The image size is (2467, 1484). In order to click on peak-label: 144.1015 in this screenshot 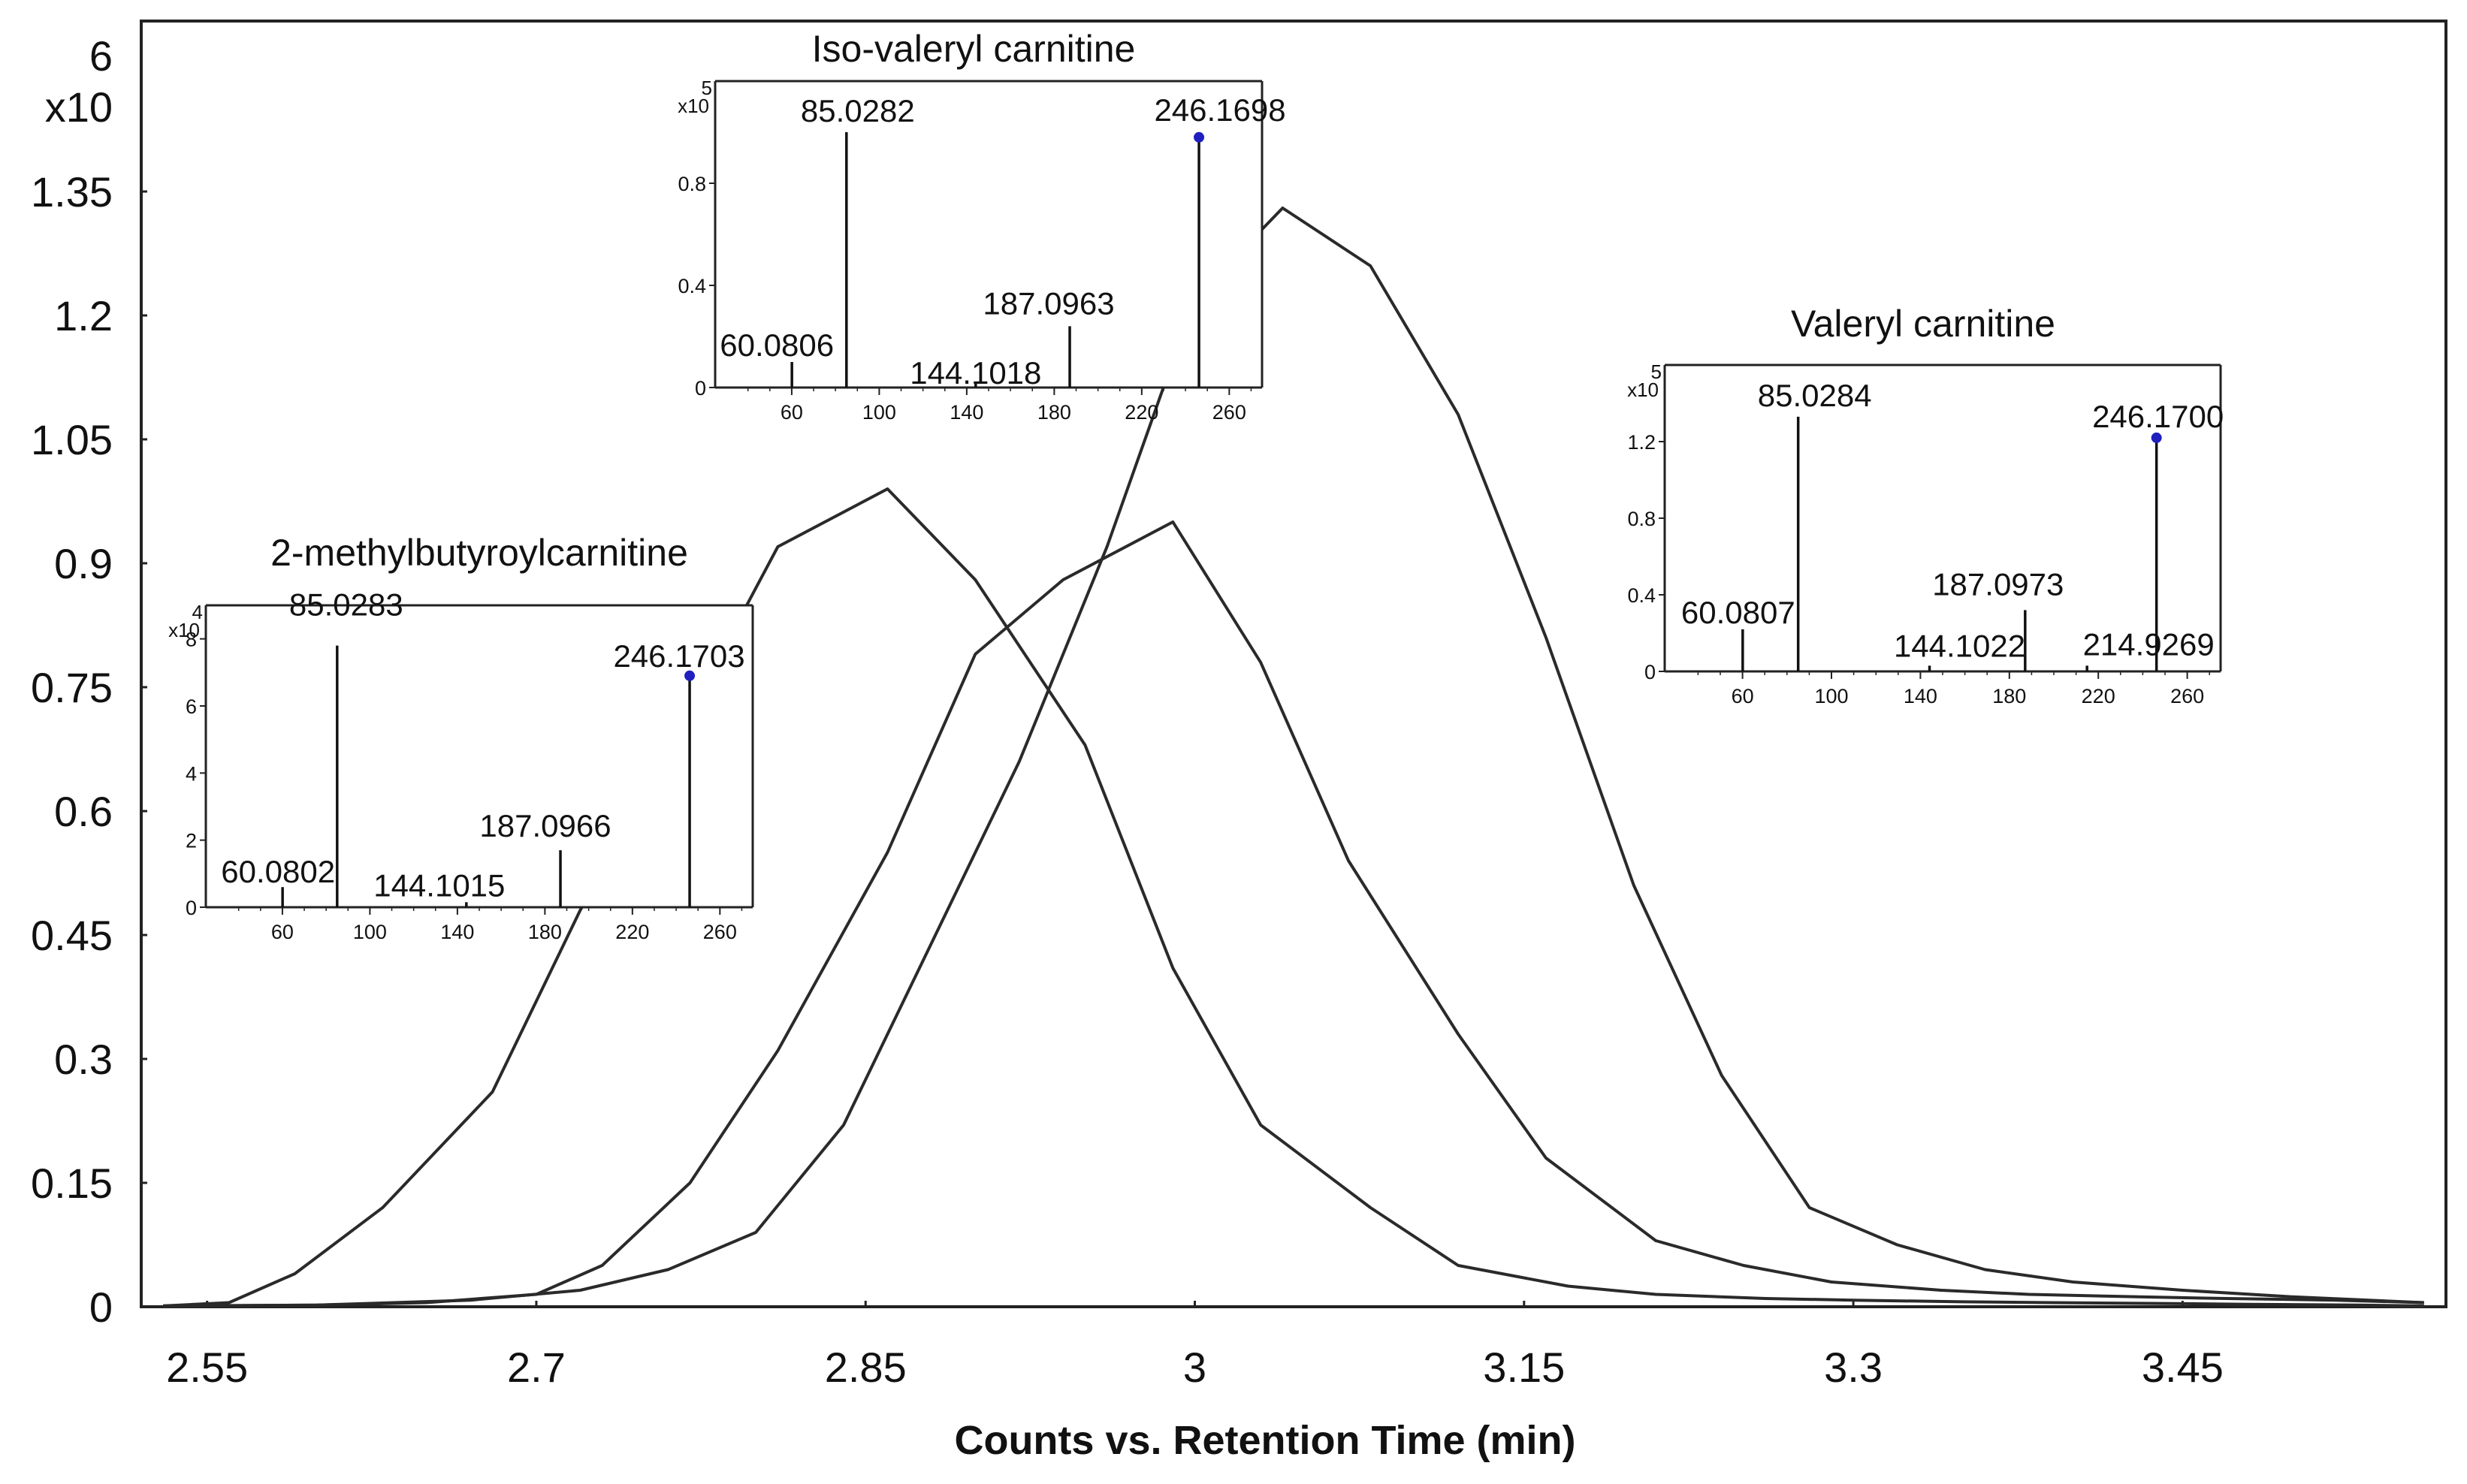, I will do `click(439, 885)`.